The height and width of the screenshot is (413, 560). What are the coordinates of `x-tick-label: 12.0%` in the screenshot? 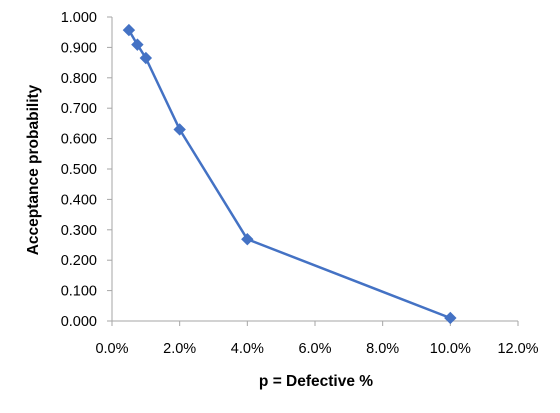 It's located at (517, 349).